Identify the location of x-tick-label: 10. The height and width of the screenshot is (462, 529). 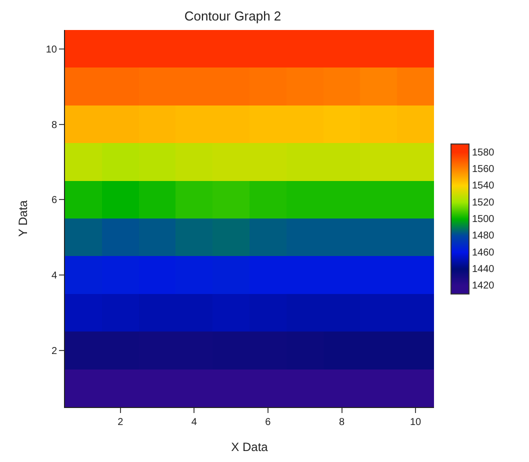
(416, 422).